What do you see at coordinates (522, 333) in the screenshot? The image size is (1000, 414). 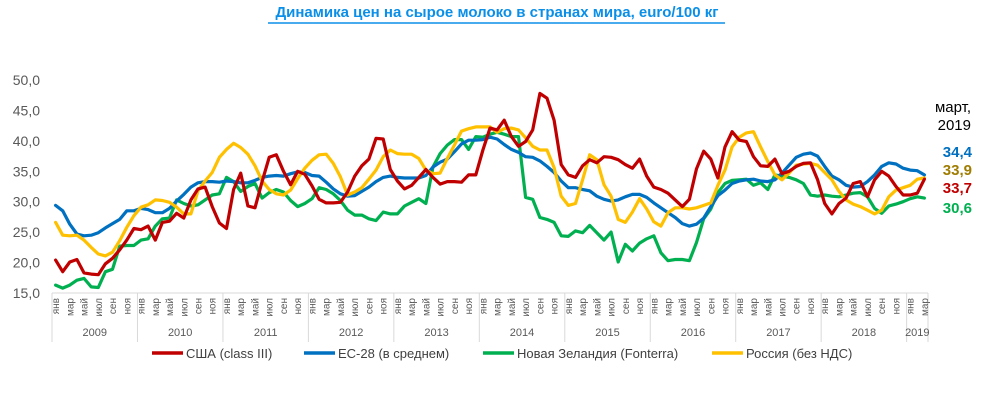 I see `year-label: 2014` at bounding box center [522, 333].